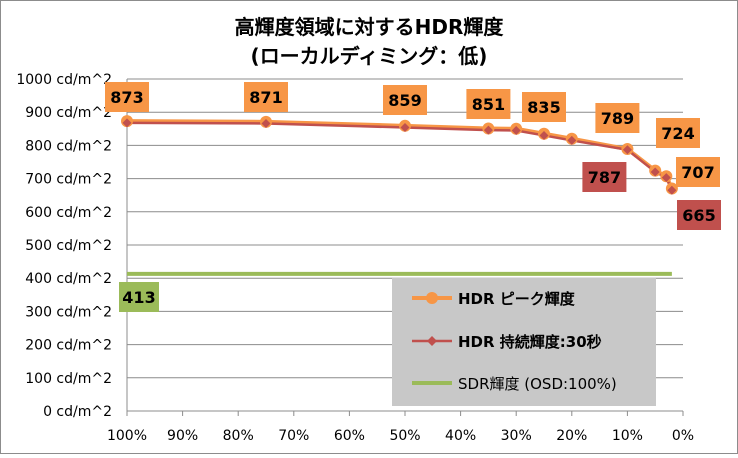 The image size is (738, 458). I want to click on legend-label-hdr-sustained: HDR 持続輝度:30秒, so click(530, 342).